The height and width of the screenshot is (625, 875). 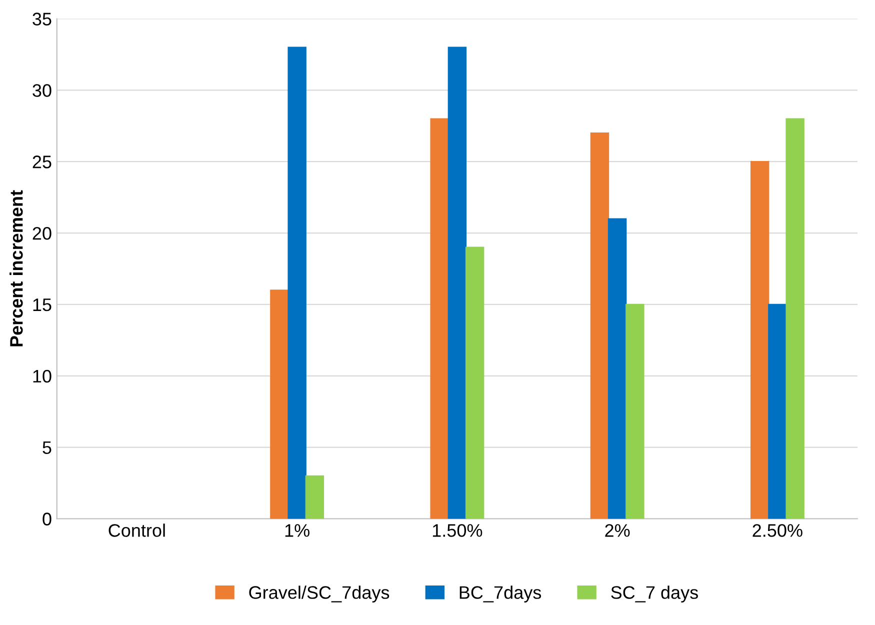 I want to click on x-tick-label: 2.50%, so click(x=777, y=530).